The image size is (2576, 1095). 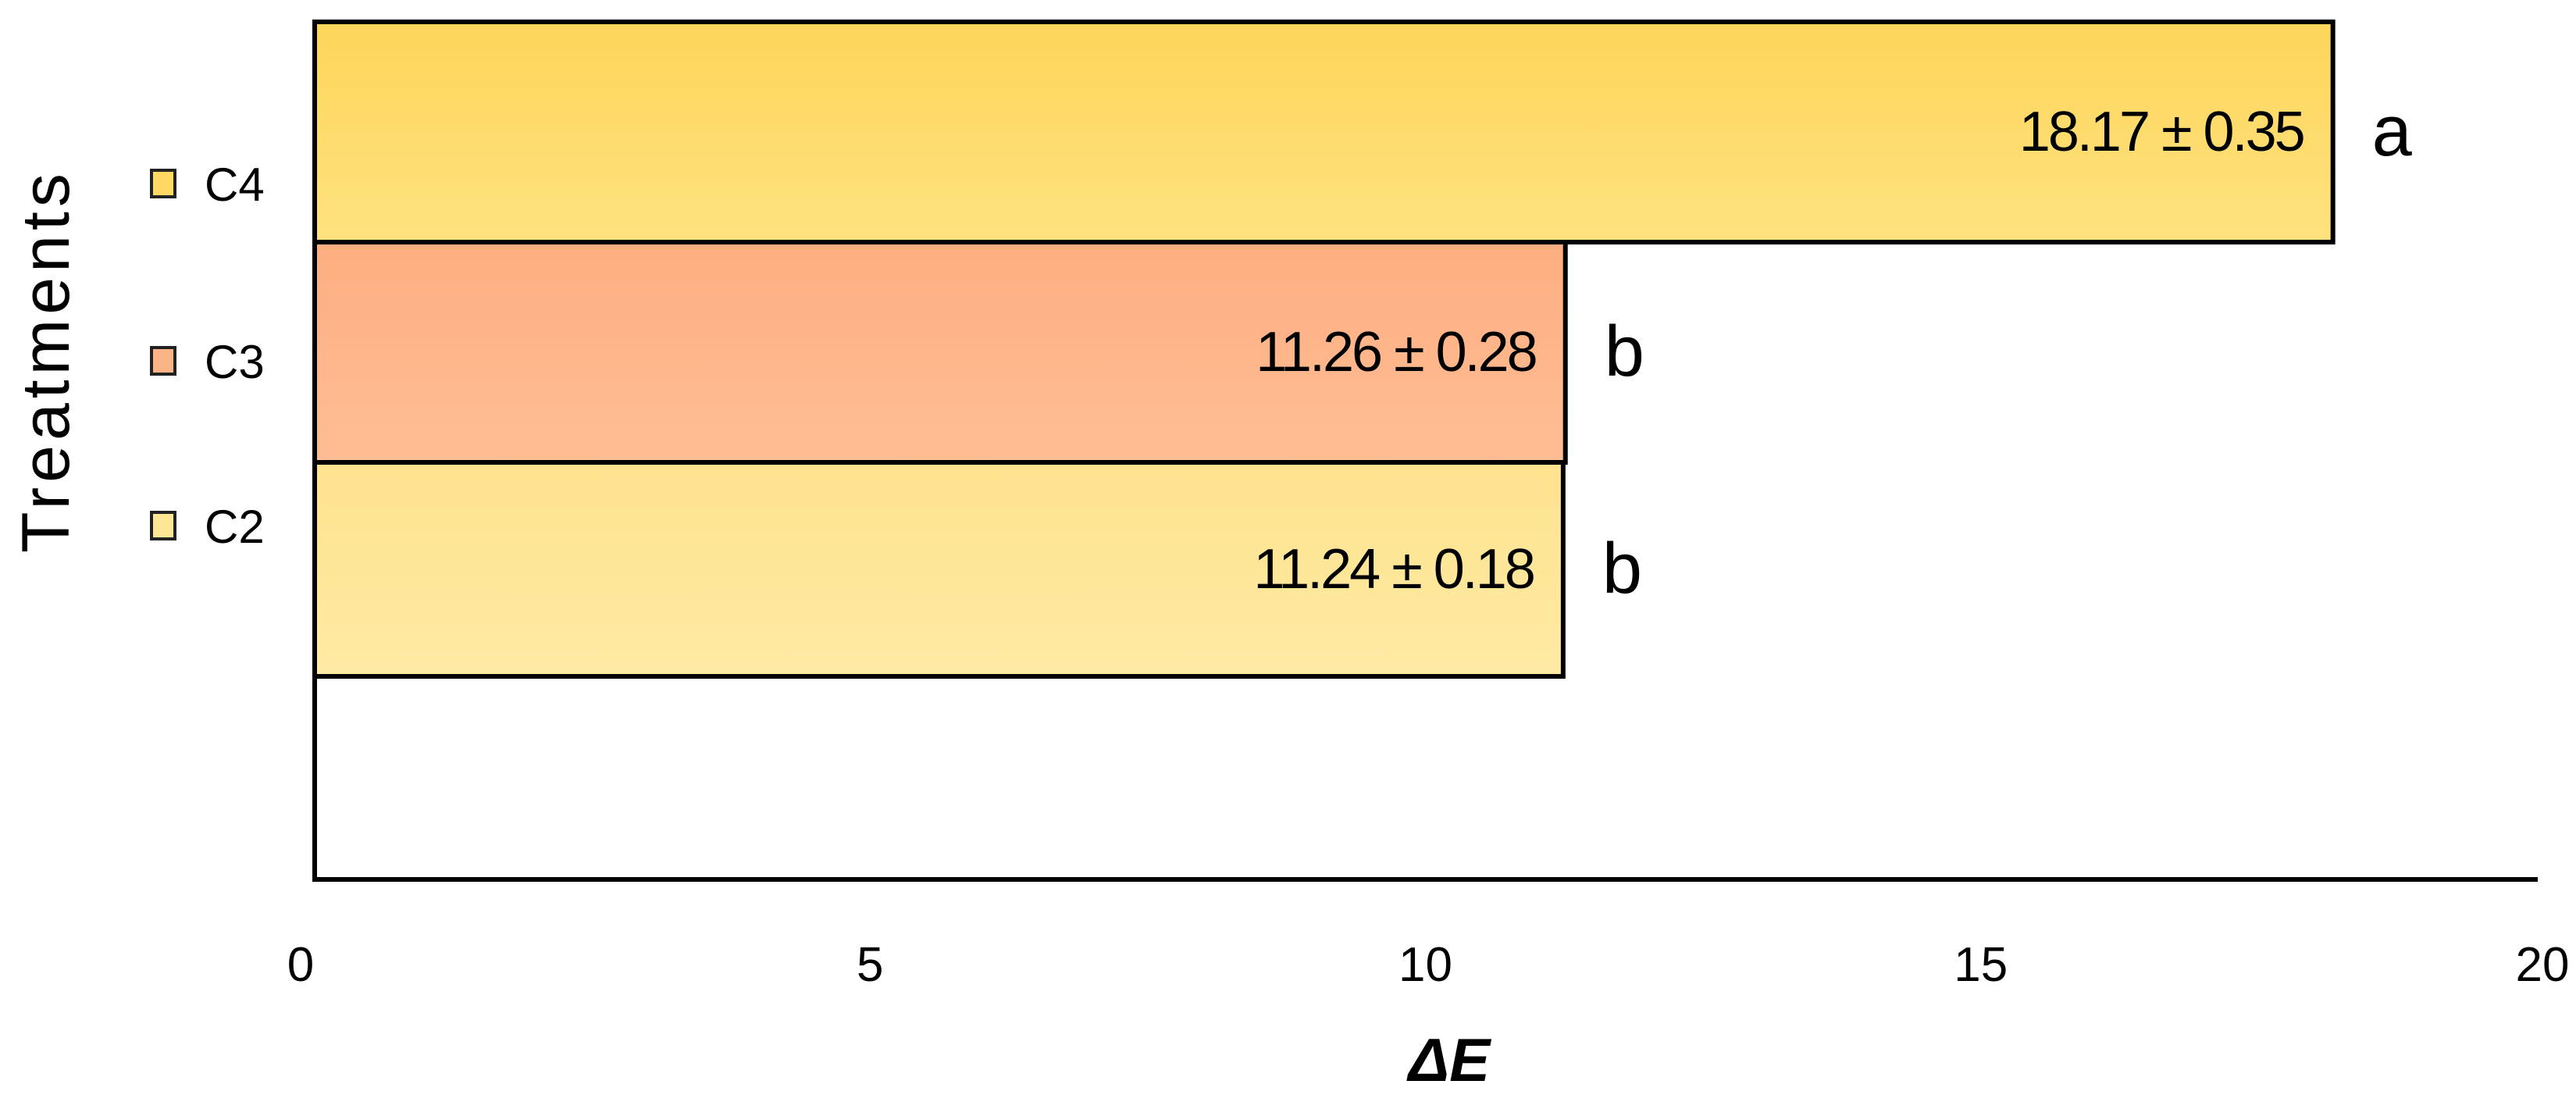 What do you see at coordinates (300, 965) in the screenshot?
I see `x-tick-label: 0` at bounding box center [300, 965].